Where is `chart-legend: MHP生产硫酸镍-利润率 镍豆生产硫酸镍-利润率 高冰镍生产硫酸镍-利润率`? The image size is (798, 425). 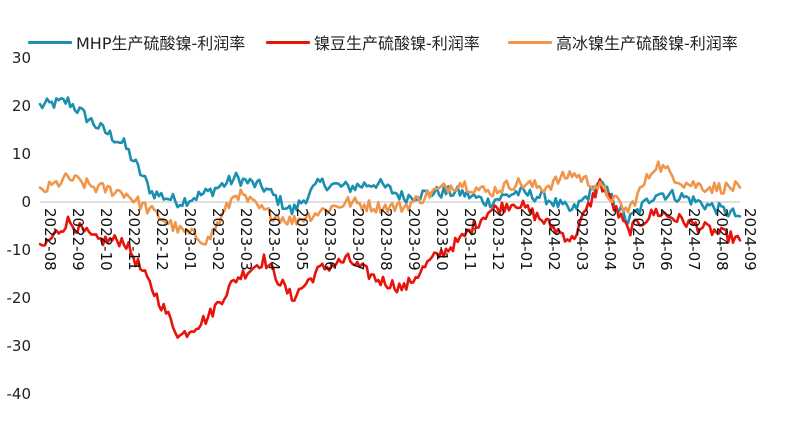
chart-legend: MHP生产硫酸镍-利润率 镍豆生产硫酸镍-利润率 高冰镍生产硫酸镍-利润率 is located at coordinates (399, 42).